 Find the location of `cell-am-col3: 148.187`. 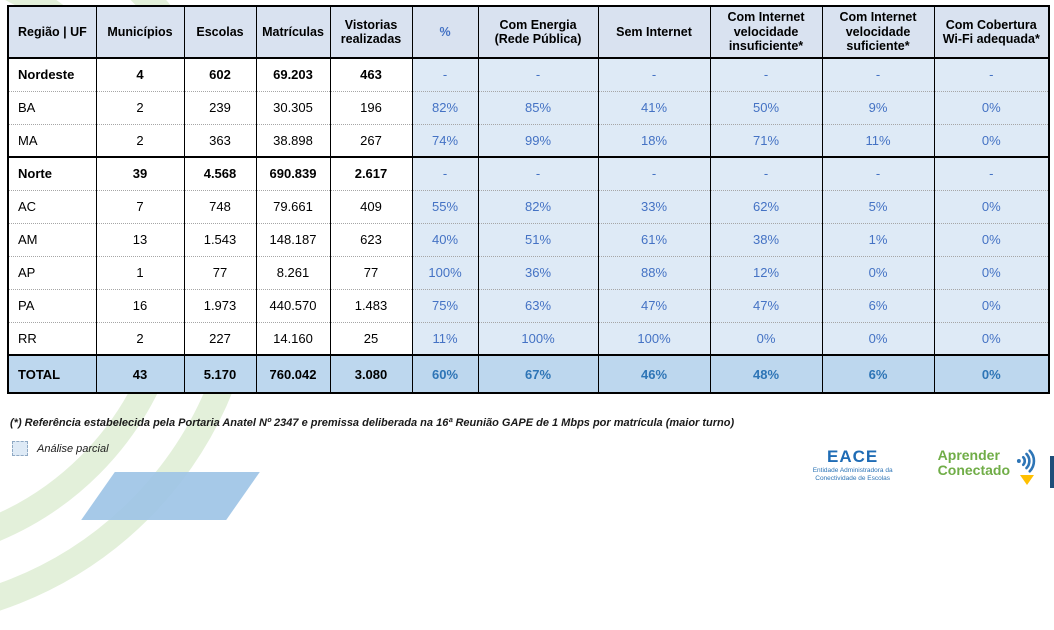

cell-am-col3: 148.187 is located at coordinates (292, 239).